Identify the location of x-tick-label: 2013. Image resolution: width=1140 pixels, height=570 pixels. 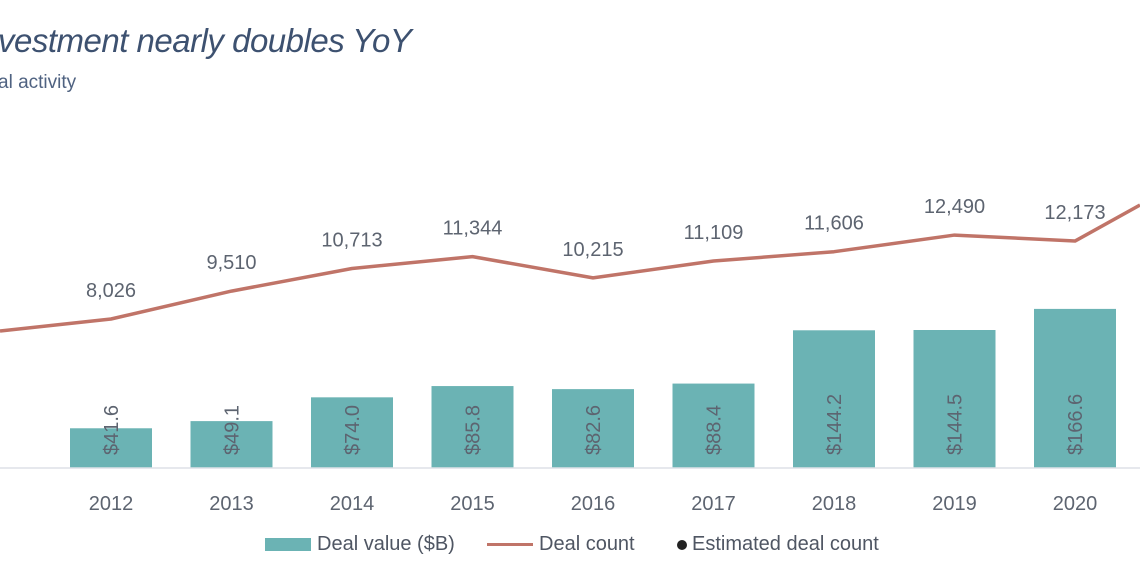
(231, 504).